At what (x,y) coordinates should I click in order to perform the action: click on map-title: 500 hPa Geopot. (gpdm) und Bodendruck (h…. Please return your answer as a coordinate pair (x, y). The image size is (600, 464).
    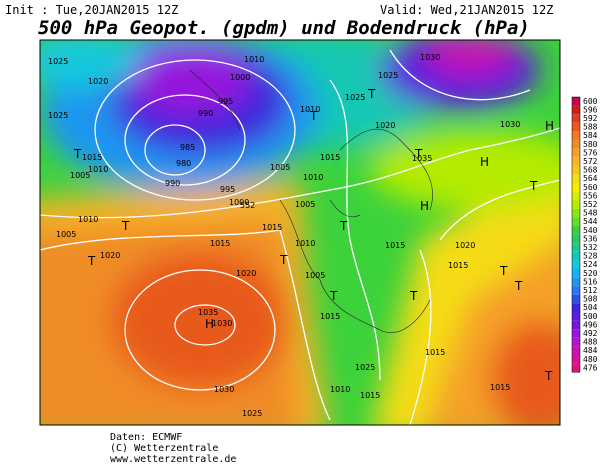
    Looking at the image, I should click on (284, 28).